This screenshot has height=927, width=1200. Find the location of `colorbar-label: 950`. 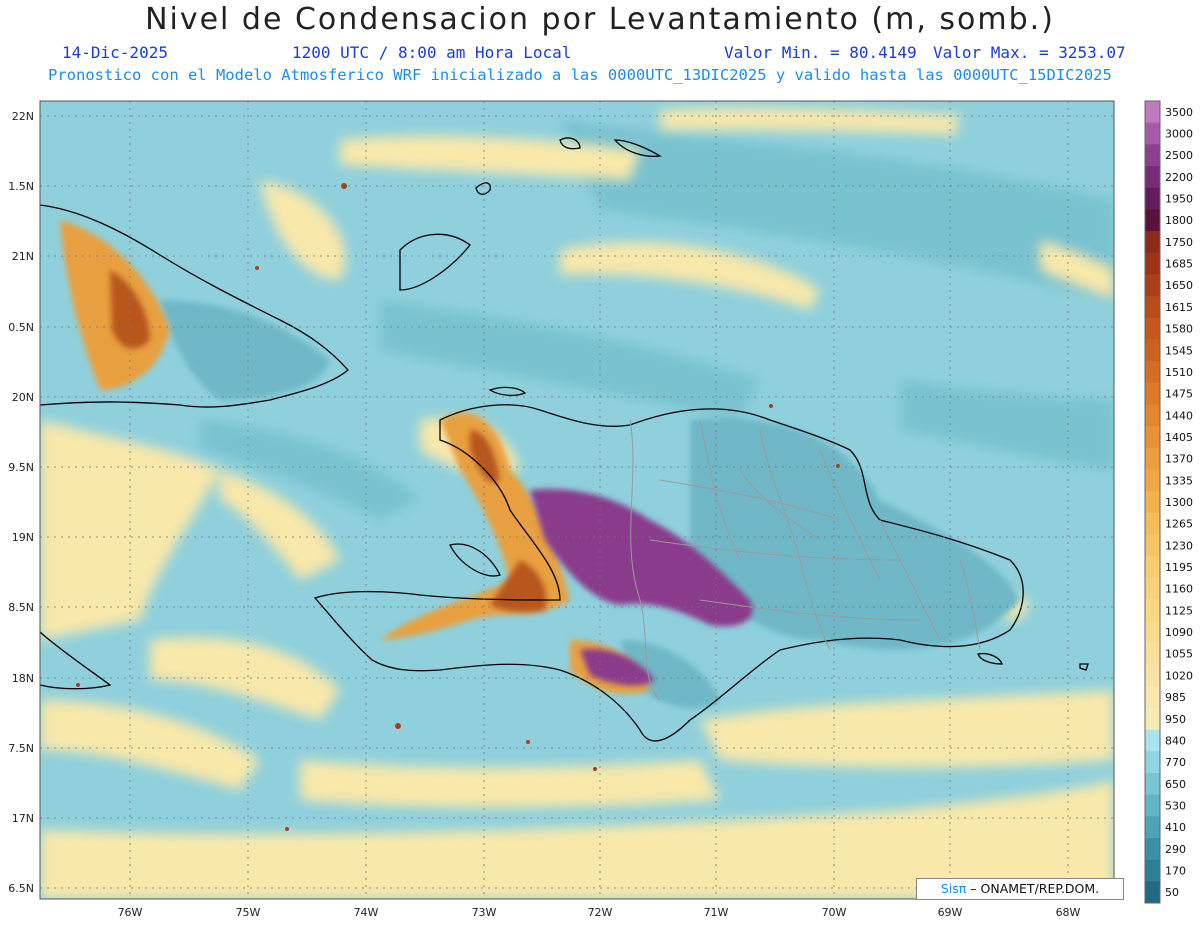

colorbar-label: 950 is located at coordinates (1175, 719).